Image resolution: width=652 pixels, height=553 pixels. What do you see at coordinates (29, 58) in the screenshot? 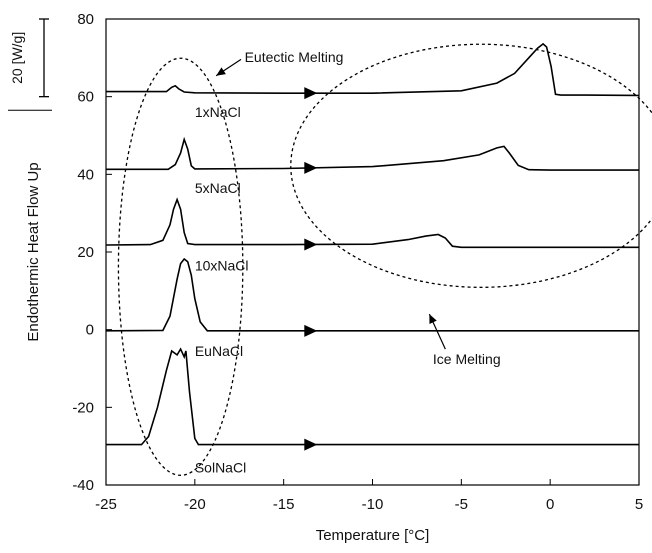
I see `scale-bar: 20 [W/g]` at bounding box center [29, 58].